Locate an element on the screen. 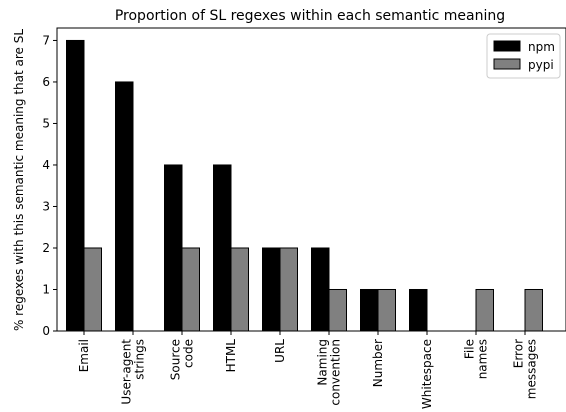  y-tick-label: 1 is located at coordinates (46, 289).